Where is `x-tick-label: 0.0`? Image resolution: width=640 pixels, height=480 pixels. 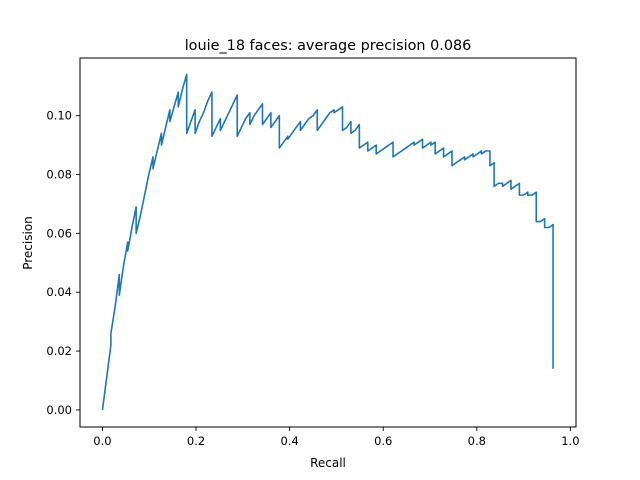 x-tick-label: 0.0 is located at coordinates (102, 441).